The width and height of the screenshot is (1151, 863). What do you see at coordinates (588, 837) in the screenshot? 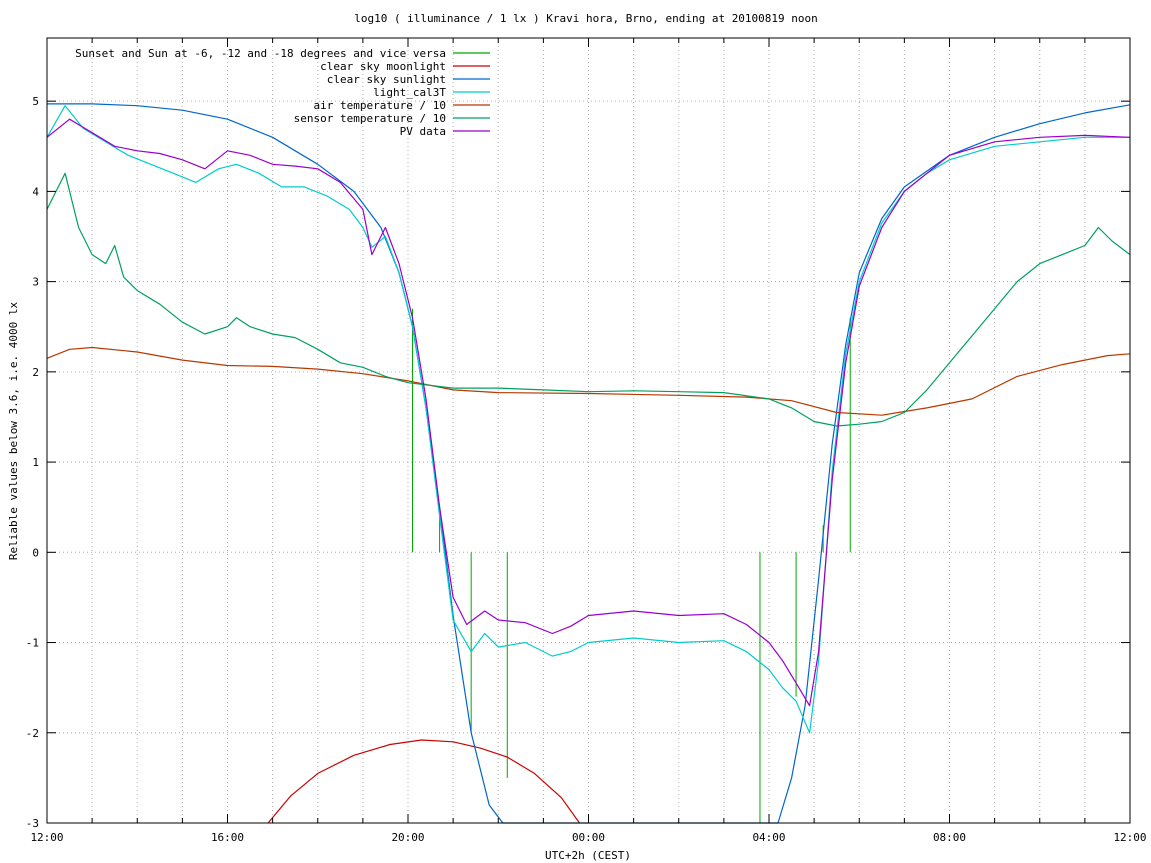
I see `x-tick-label: 00:00` at bounding box center [588, 837].